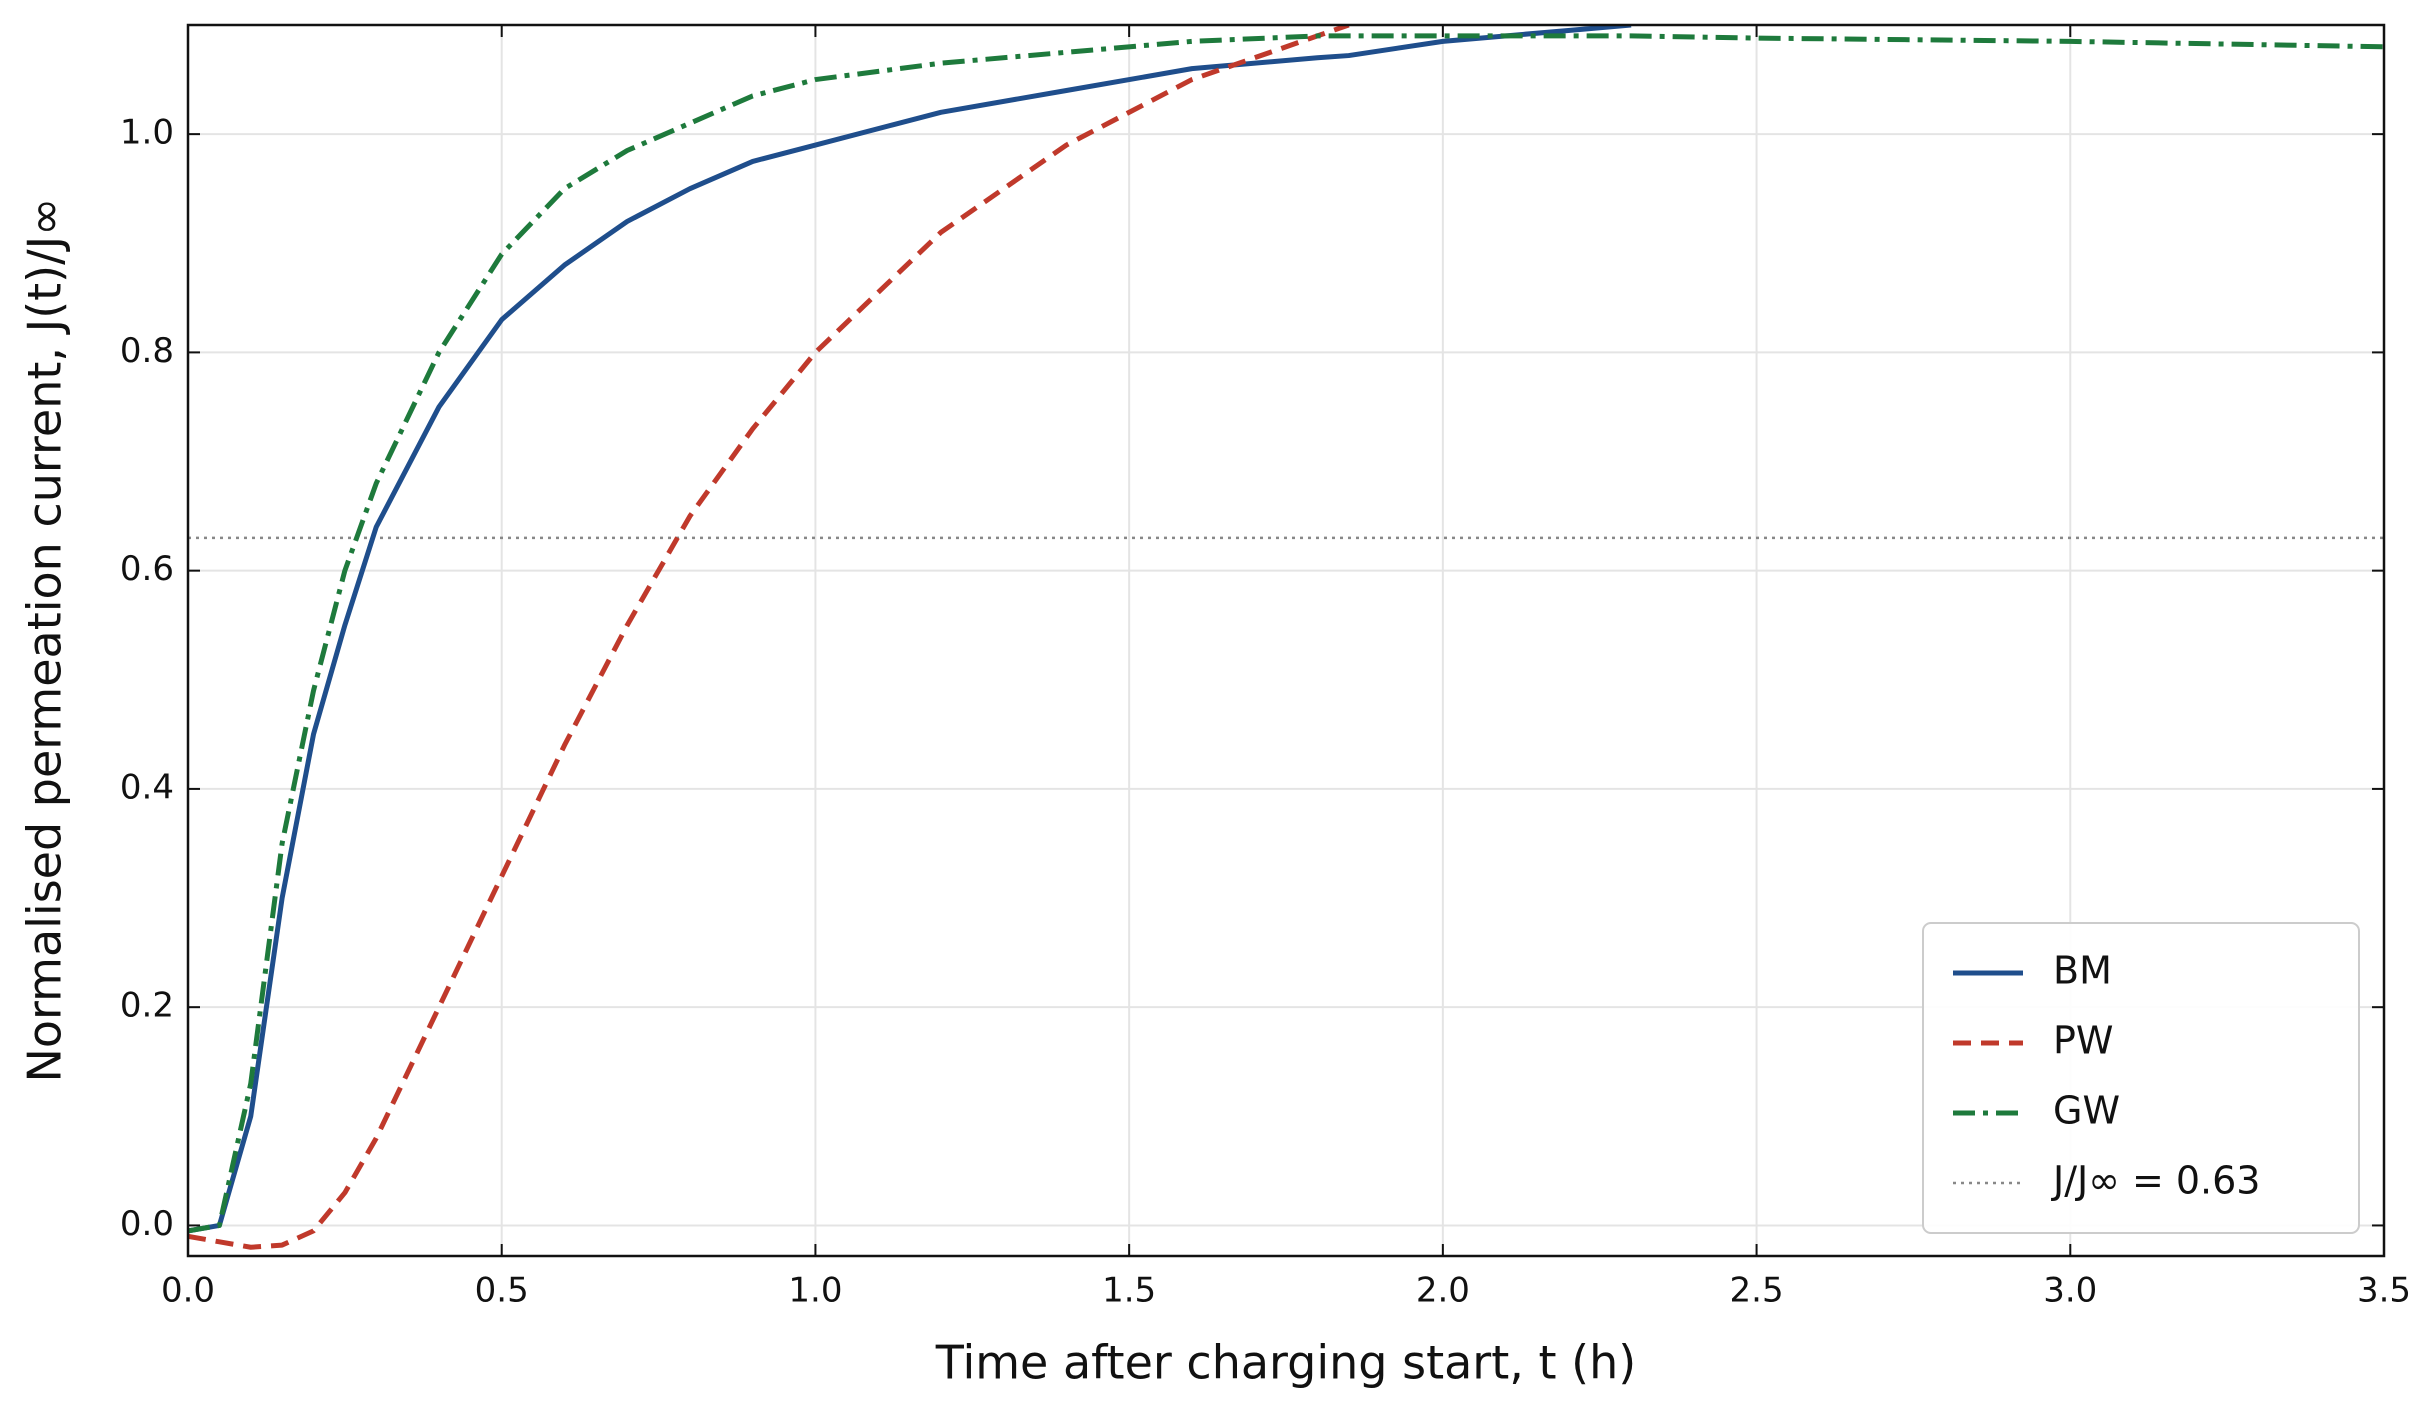 The width and height of the screenshot is (2432, 1403). Describe the element at coordinates (1285, 1363) in the screenshot. I see `x-axis-label: Time after charging start, t (h)` at that location.